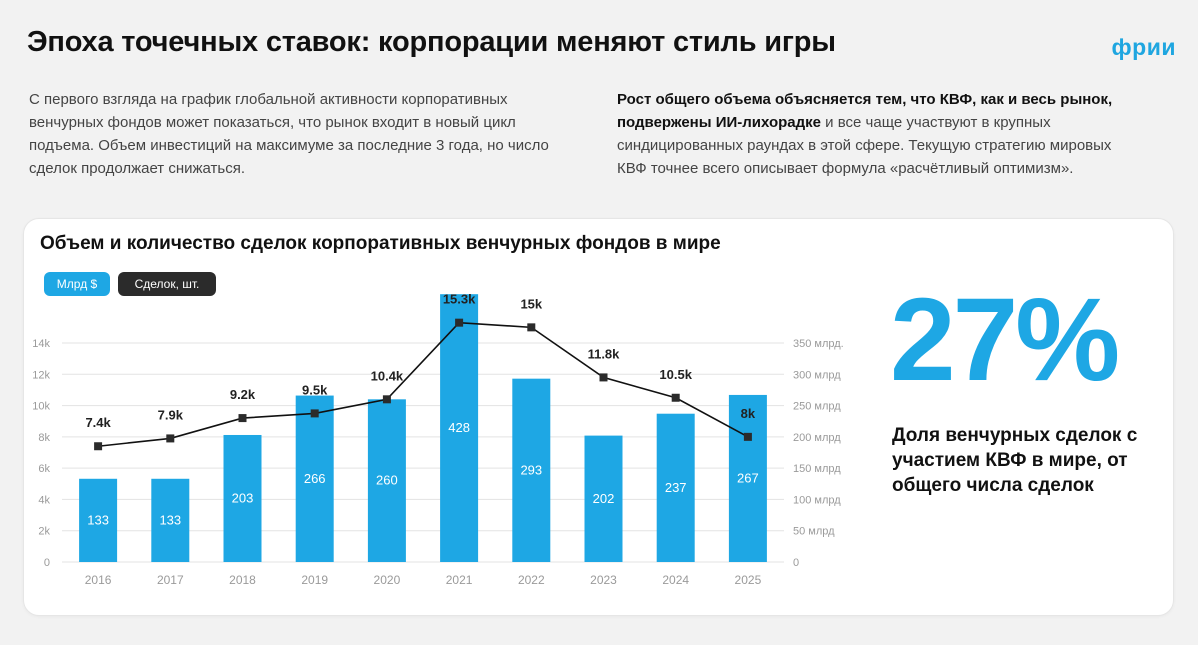 This screenshot has height=645, width=1198. I want to click on deals-value-label: 9.2k, so click(243, 394).